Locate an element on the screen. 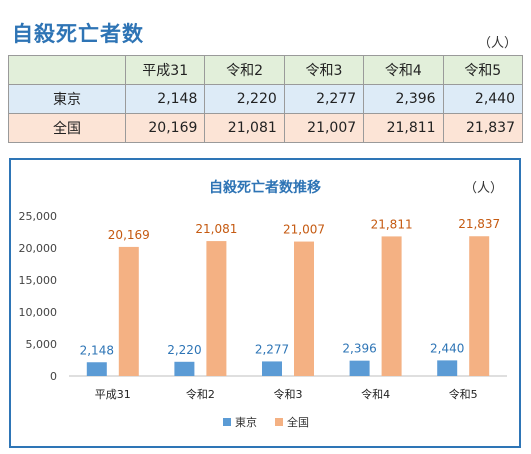  table-cell: 21,811 is located at coordinates (403, 128).